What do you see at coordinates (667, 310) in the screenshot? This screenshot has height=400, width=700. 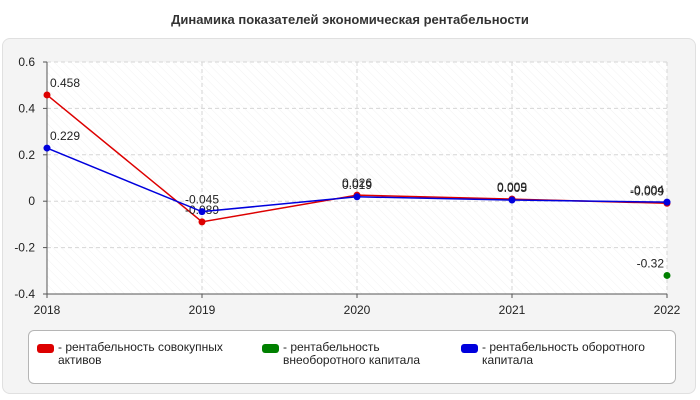 I see `x-tick-label: 2022` at bounding box center [667, 310].